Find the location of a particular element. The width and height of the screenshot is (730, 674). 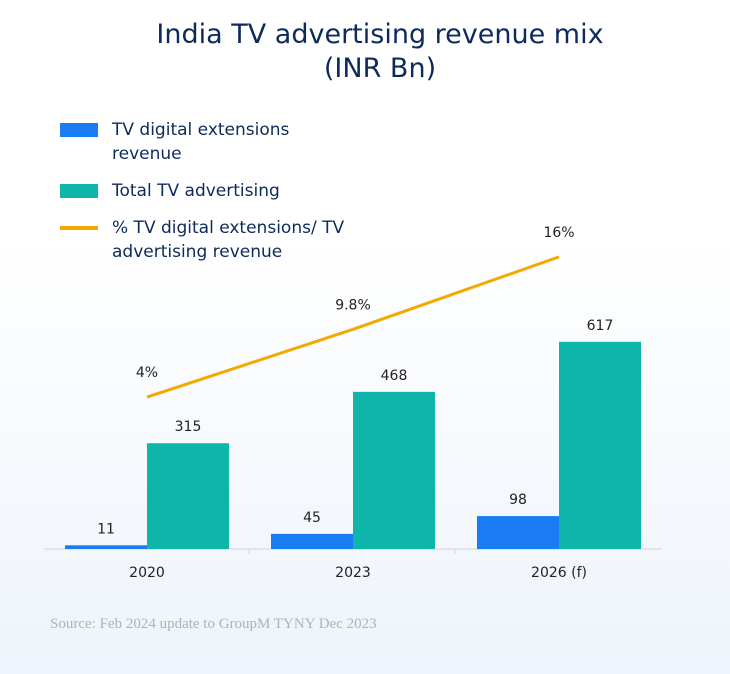

x-tick-label: 2023 is located at coordinates (353, 573).